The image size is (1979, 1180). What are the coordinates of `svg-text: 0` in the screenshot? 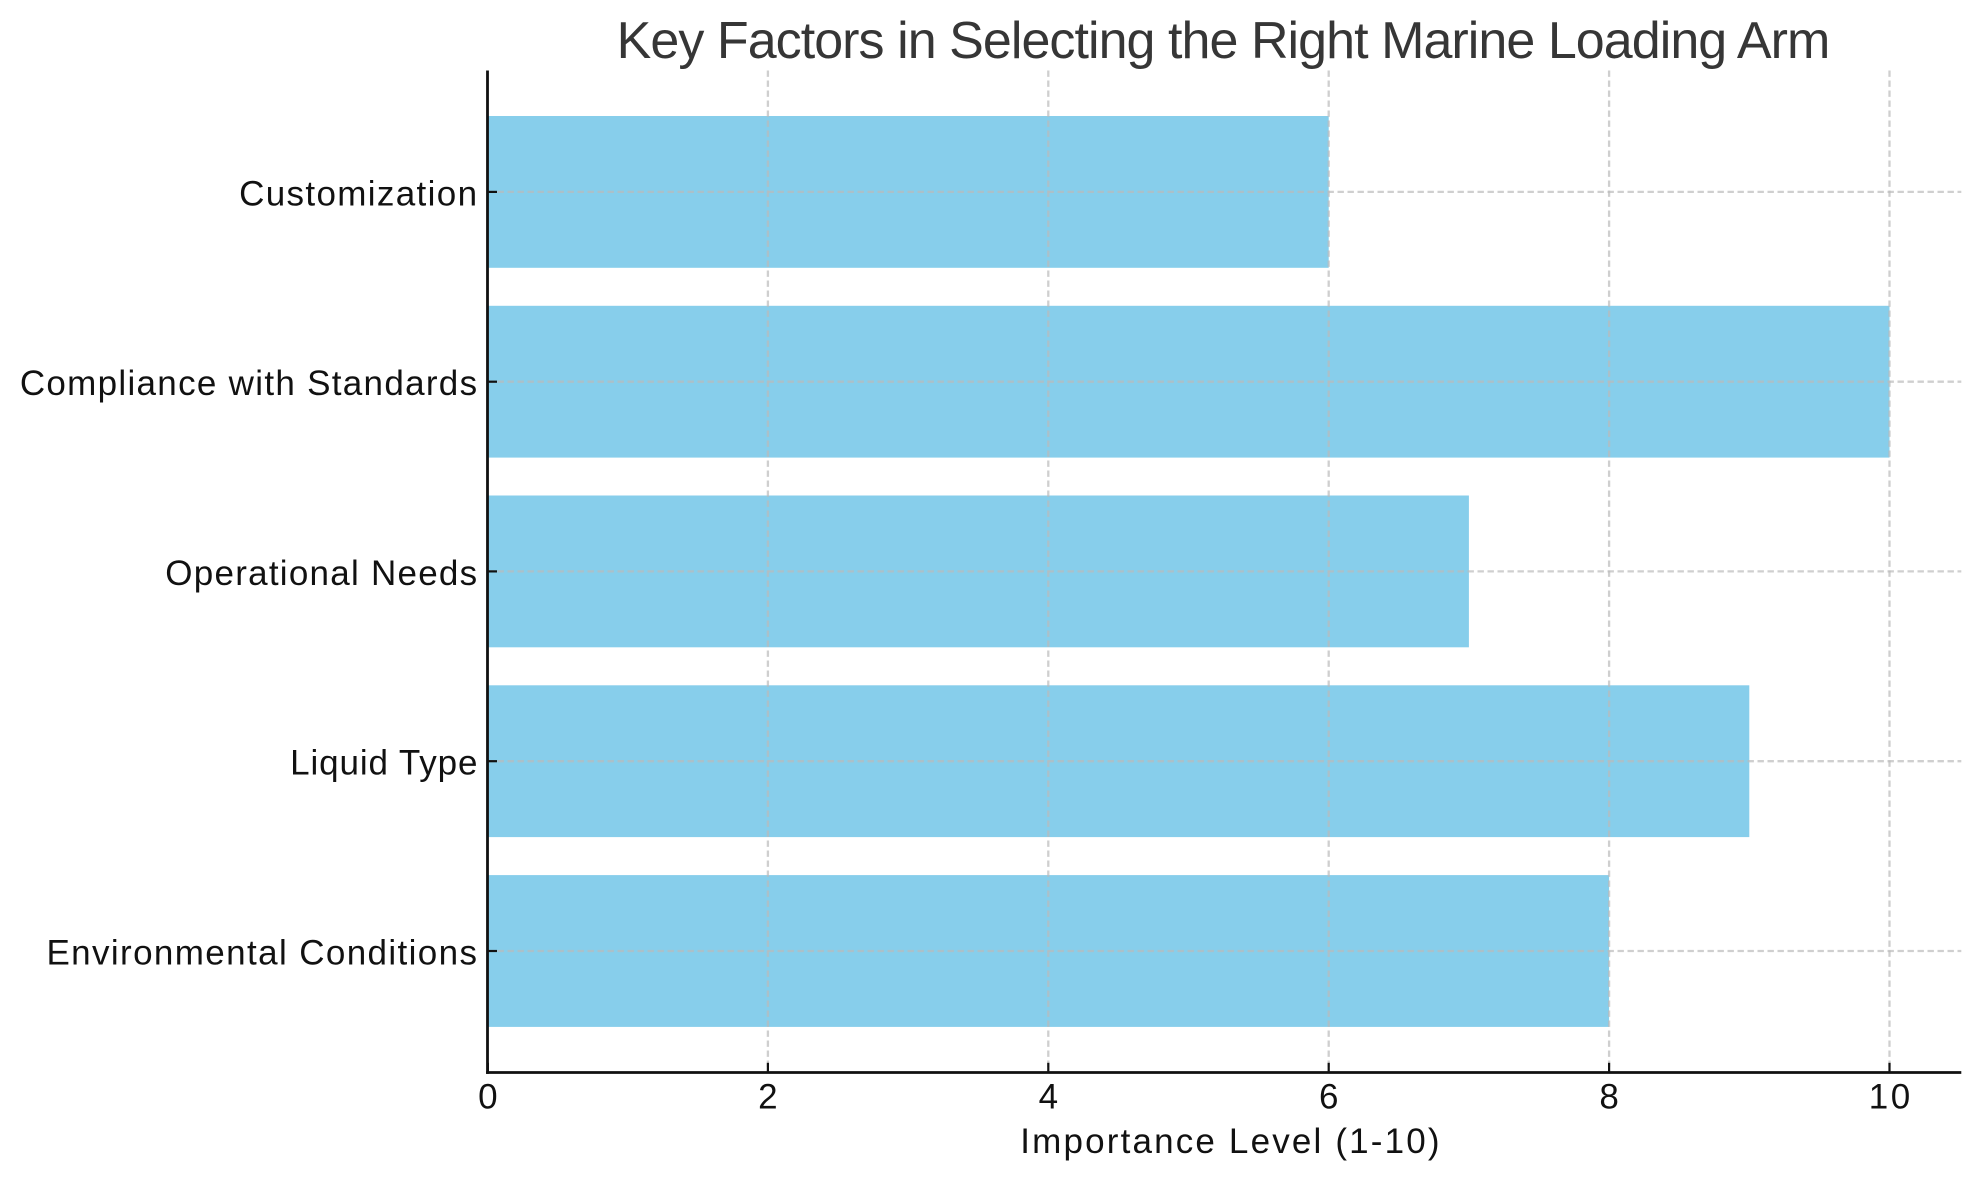 It's located at (487, 1097).